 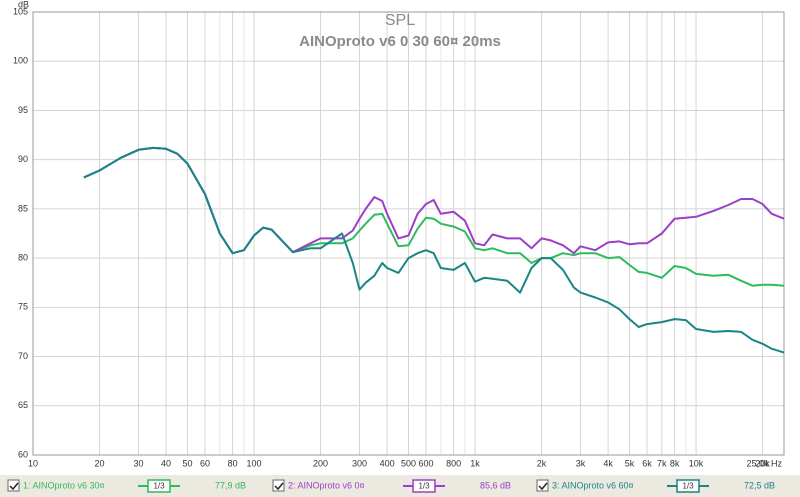 I want to click on x-tick-label: 600, so click(x=425, y=463).